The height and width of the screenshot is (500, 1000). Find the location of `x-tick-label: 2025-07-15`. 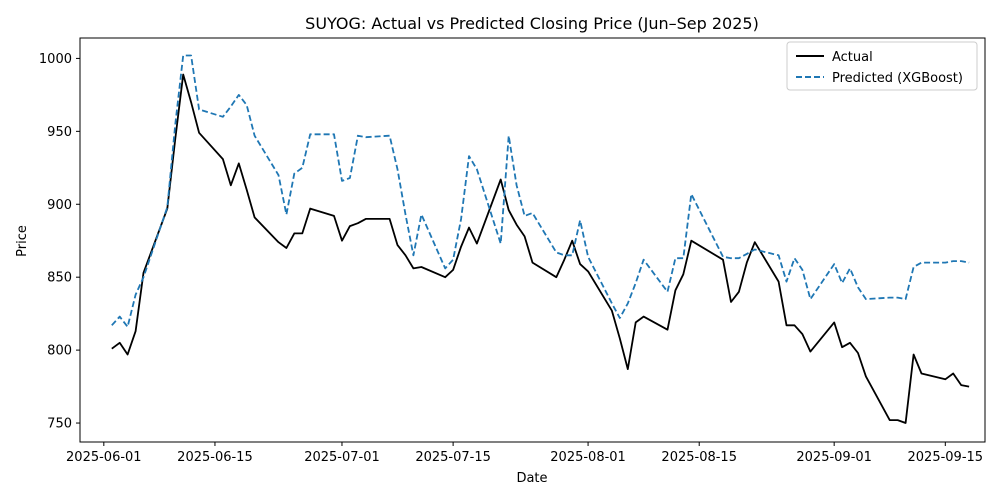

x-tick-label: 2025-07-15 is located at coordinates (453, 457).